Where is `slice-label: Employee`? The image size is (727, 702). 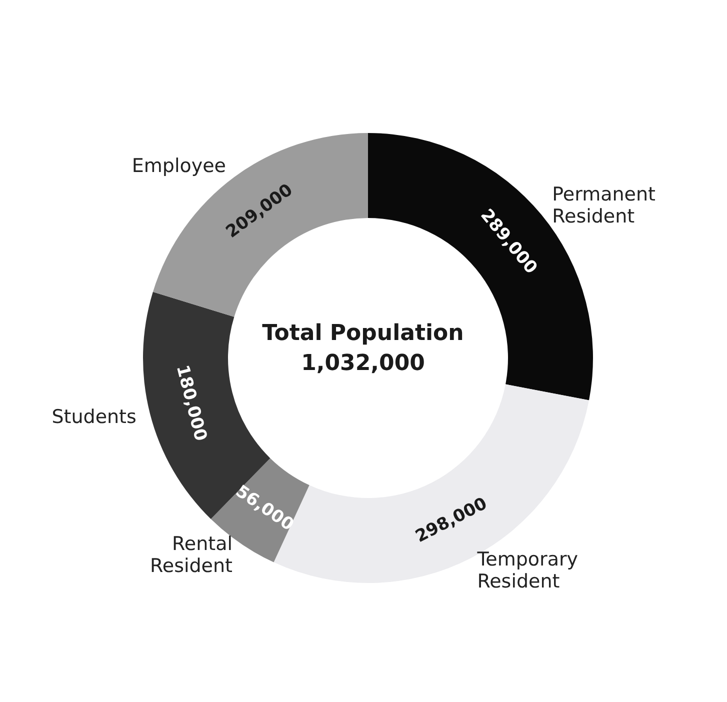
slice-label: Employee is located at coordinates (179, 165).